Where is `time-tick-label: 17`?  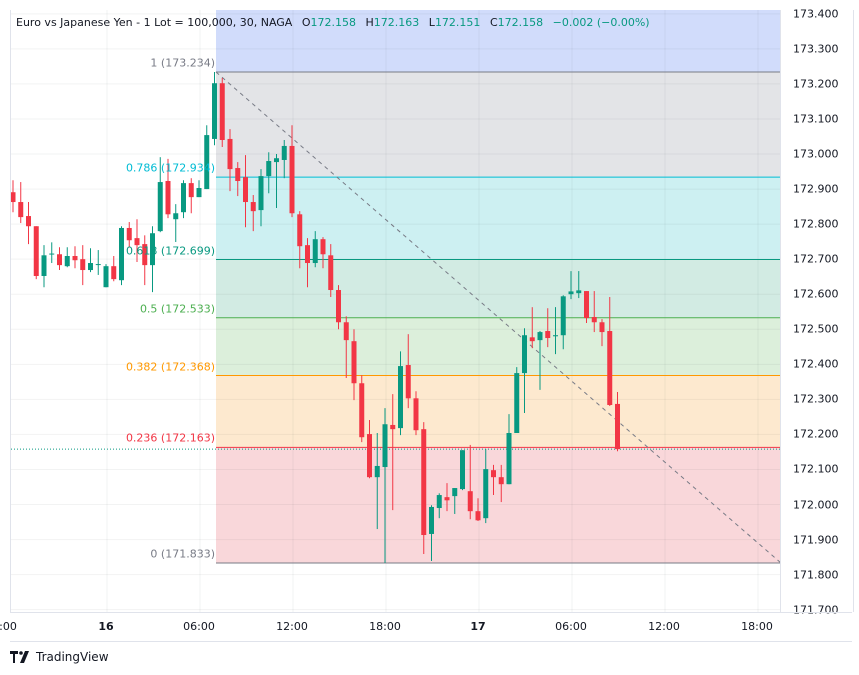 time-tick-label: 17 is located at coordinates (478, 626).